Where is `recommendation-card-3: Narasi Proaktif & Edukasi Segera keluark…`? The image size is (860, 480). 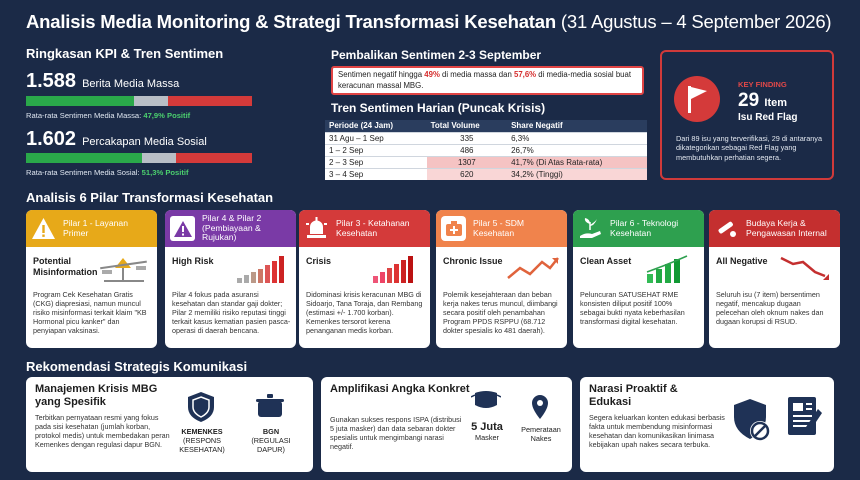
recommendation-card-3: Narasi Proaktif & Edukasi Segera keluark… is located at coordinates (707, 424).